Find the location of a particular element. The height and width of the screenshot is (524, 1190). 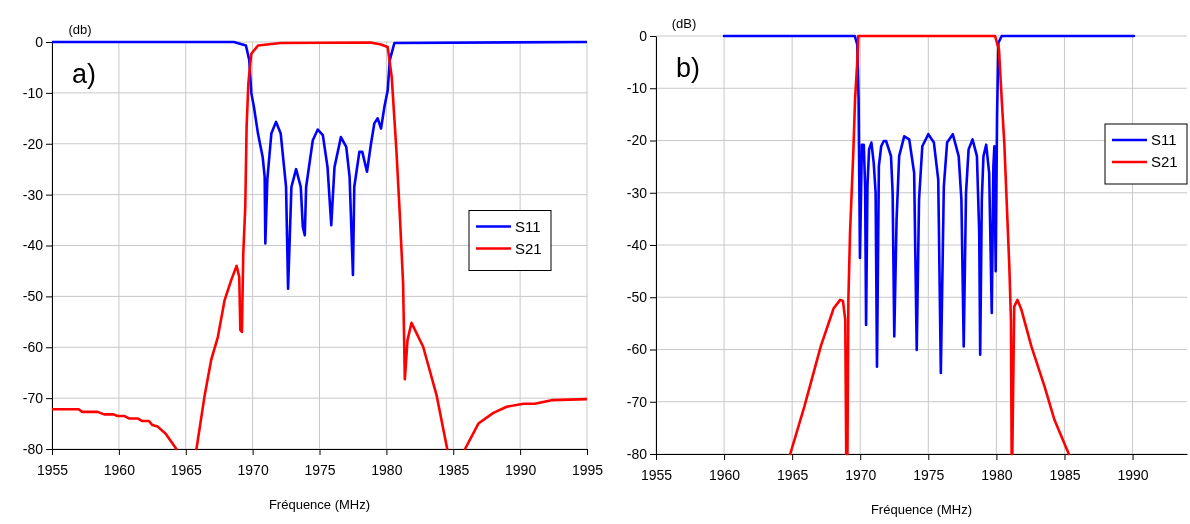

y-axis-title: (dB) is located at coordinates (684, 23).